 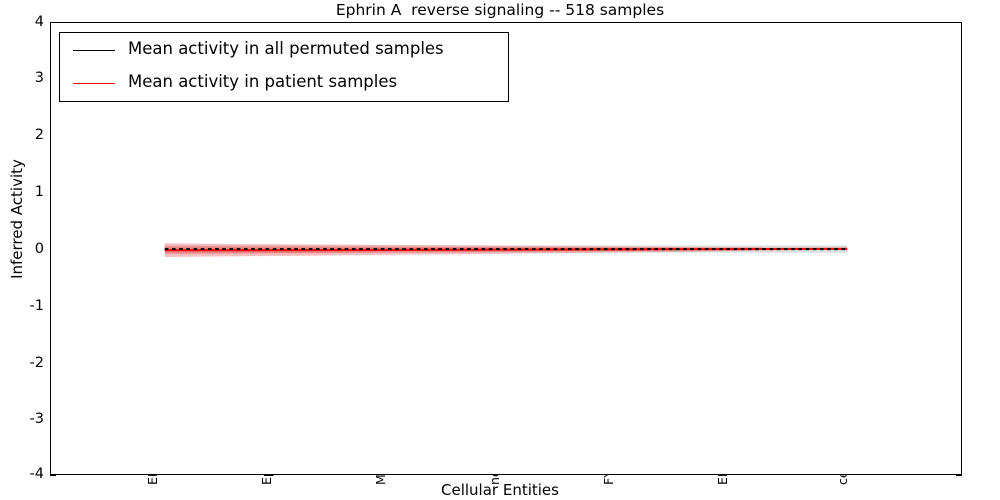 I want to click on y-tick-label: 4, so click(x=39, y=22).